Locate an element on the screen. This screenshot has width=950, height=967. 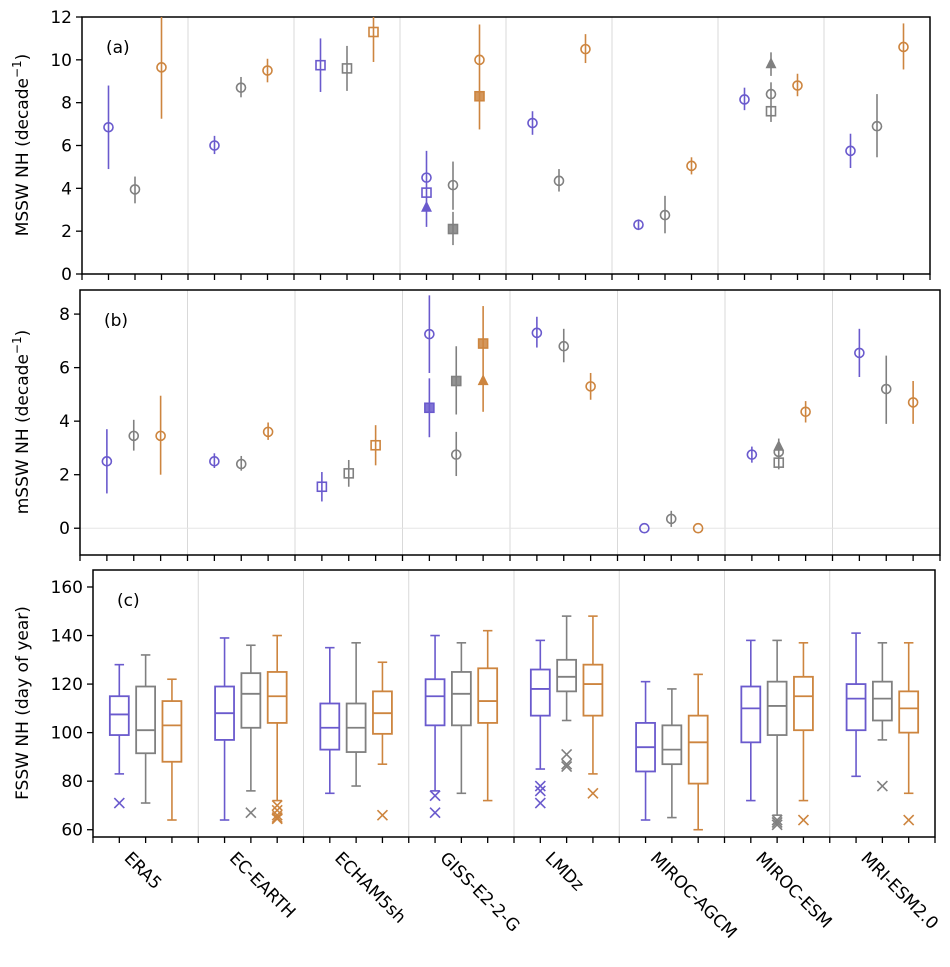
box-ECHAM5sh-s1 is located at coordinates (356, 714).